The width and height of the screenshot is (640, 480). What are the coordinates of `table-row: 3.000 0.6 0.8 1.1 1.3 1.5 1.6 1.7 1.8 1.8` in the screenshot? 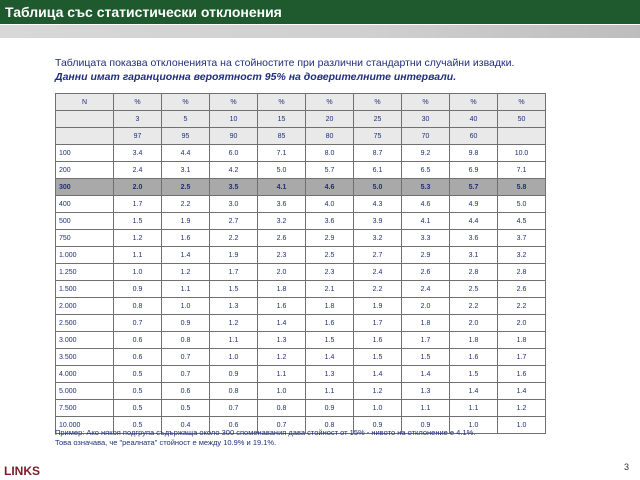 It's located at (300, 340).